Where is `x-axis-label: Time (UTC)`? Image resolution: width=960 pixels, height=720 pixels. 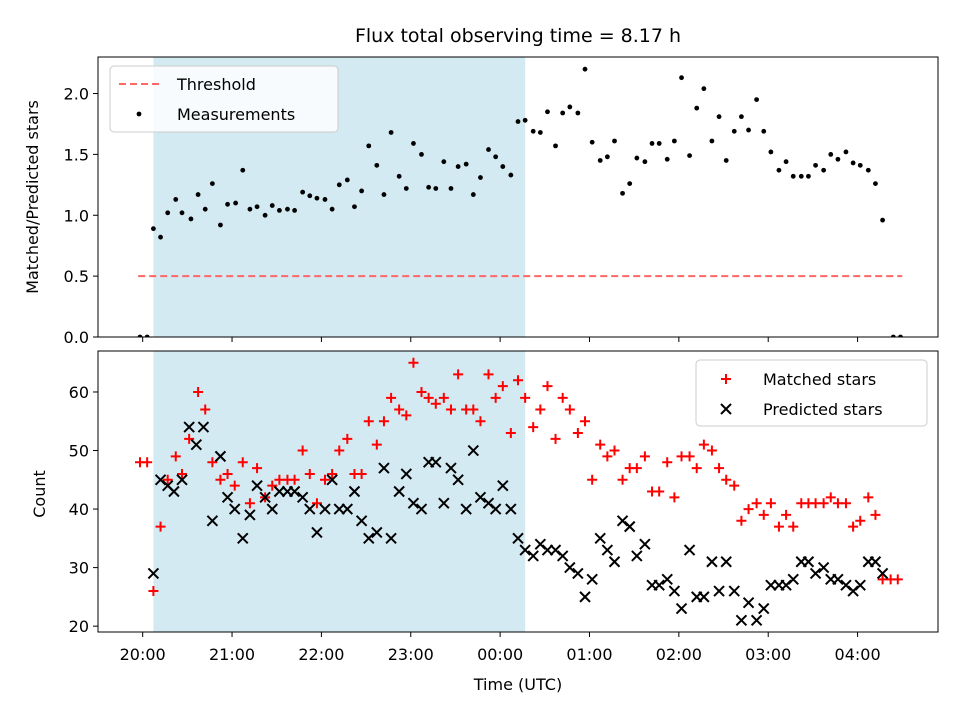 x-axis-label: Time (UTC) is located at coordinates (517, 684).